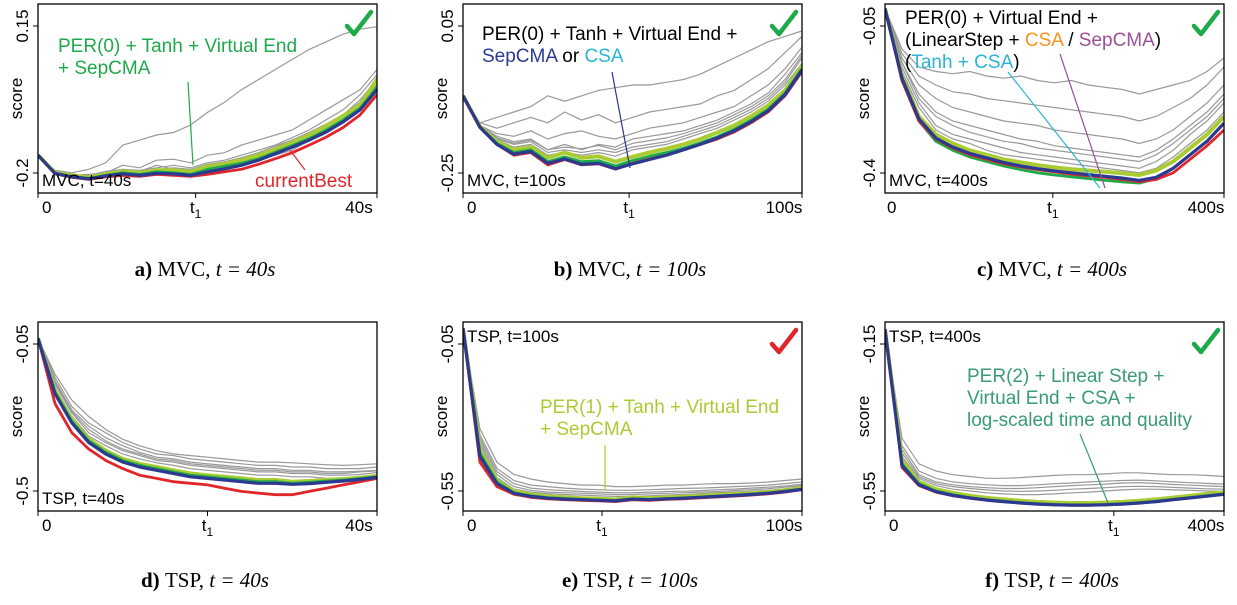  Describe the element at coordinates (86, 180) in the screenshot. I see `inner-panel-label: MVC, t=40s` at that location.